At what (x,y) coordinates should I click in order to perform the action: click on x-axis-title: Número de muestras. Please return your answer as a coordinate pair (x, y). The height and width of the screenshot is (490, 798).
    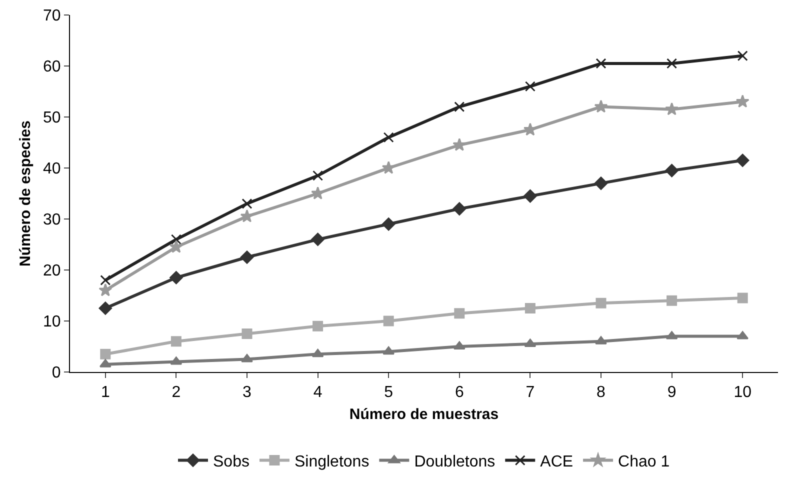
    Looking at the image, I should click on (424, 415).